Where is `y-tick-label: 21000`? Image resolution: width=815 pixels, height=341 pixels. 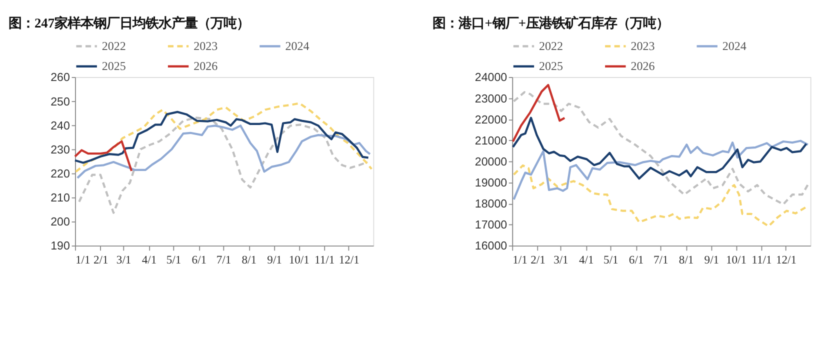 y-tick-label: 21000 is located at coordinates (491, 141).